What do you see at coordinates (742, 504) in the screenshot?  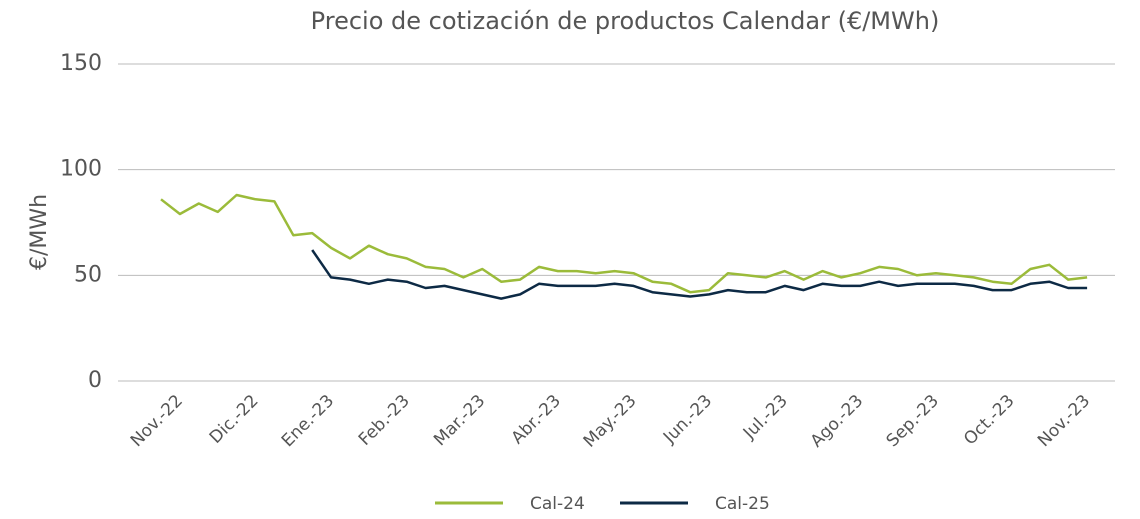 I see `legend-label: Cal-25` at bounding box center [742, 504].